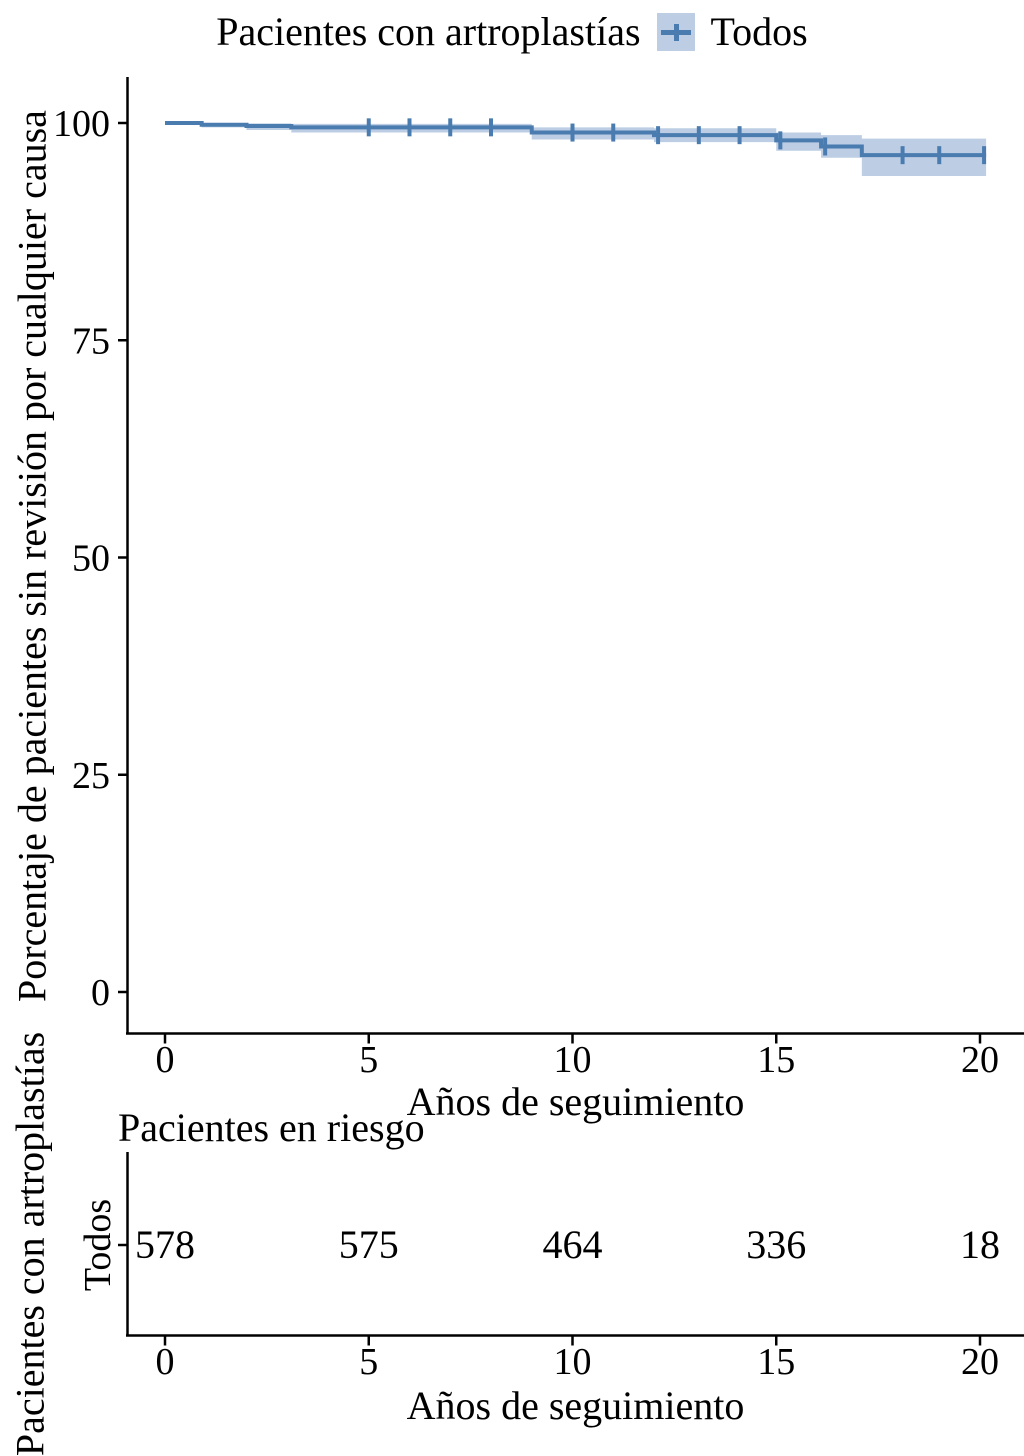 Image resolution: width=1024 pixels, height=1456 pixels. I want to click on risk-row-label-todos: Todos, so click(98, 1245).